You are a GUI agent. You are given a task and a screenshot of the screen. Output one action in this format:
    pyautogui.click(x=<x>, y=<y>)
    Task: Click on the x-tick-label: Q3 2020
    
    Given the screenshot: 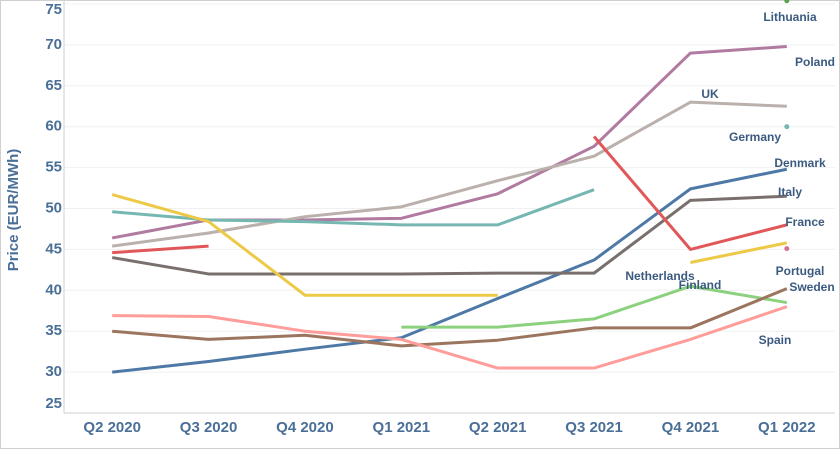 What is the action you would take?
    pyautogui.click(x=209, y=427)
    